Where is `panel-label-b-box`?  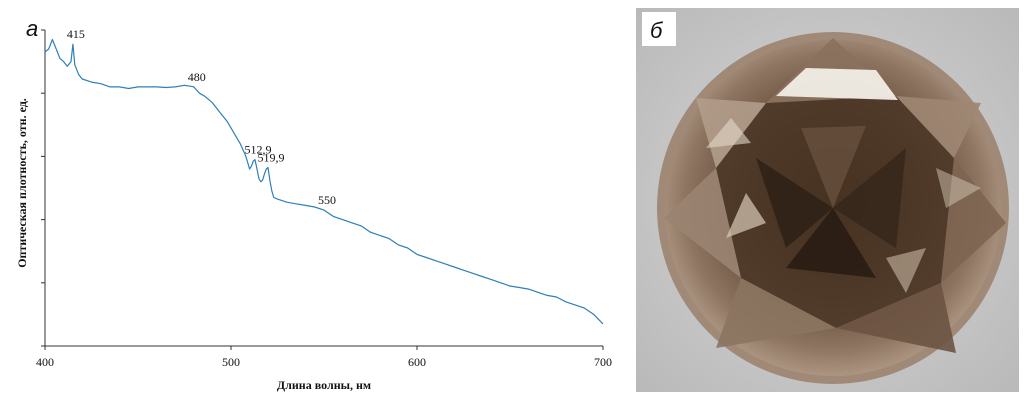 panel-label-b-box is located at coordinates (659, 29).